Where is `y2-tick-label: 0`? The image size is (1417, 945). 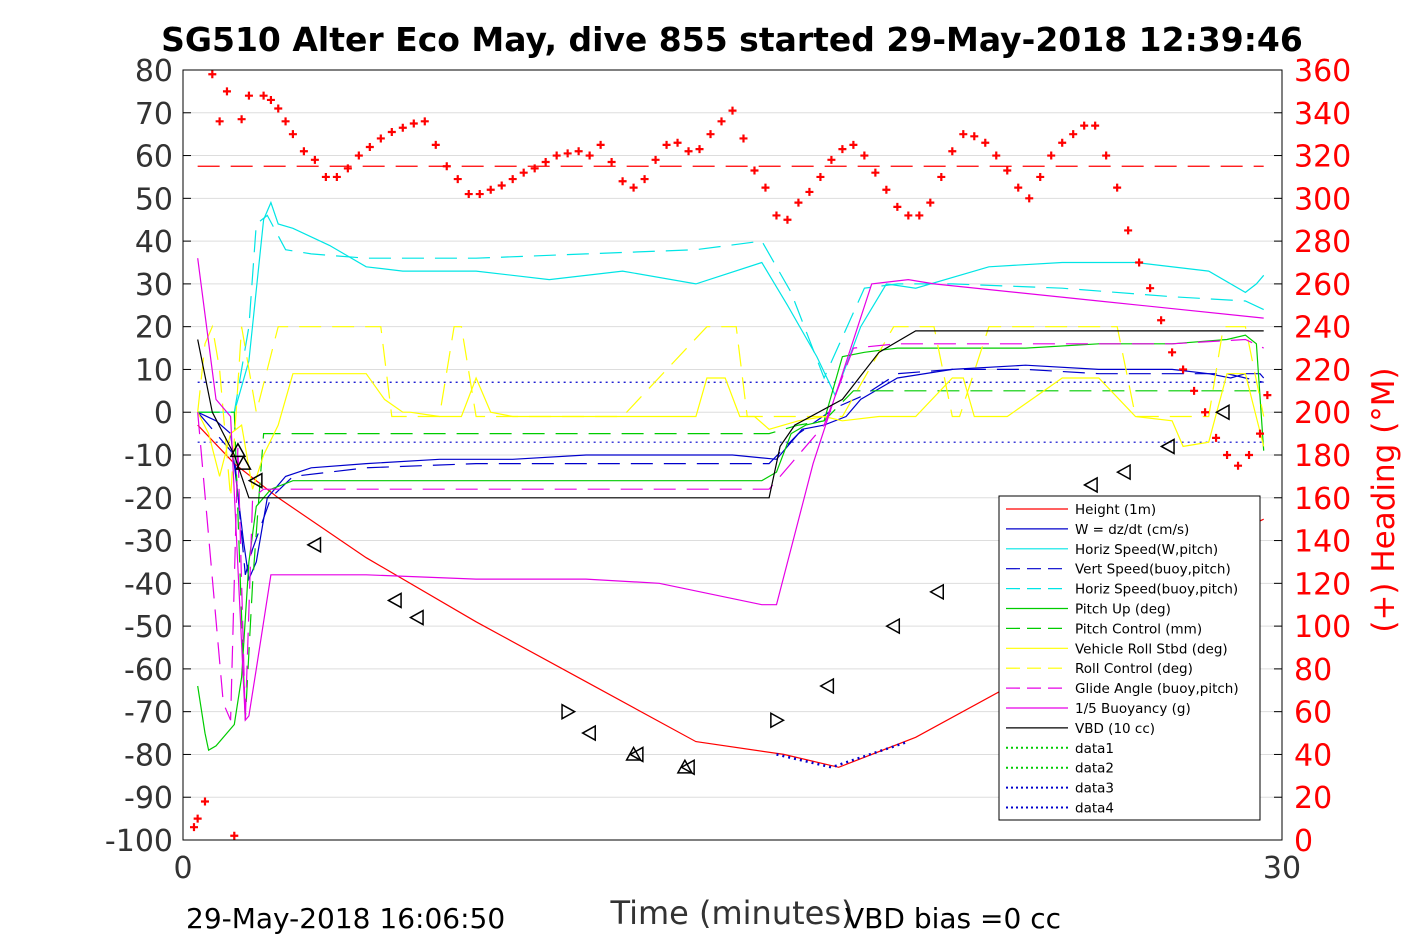 y2-tick-label: 0 is located at coordinates (1303, 841).